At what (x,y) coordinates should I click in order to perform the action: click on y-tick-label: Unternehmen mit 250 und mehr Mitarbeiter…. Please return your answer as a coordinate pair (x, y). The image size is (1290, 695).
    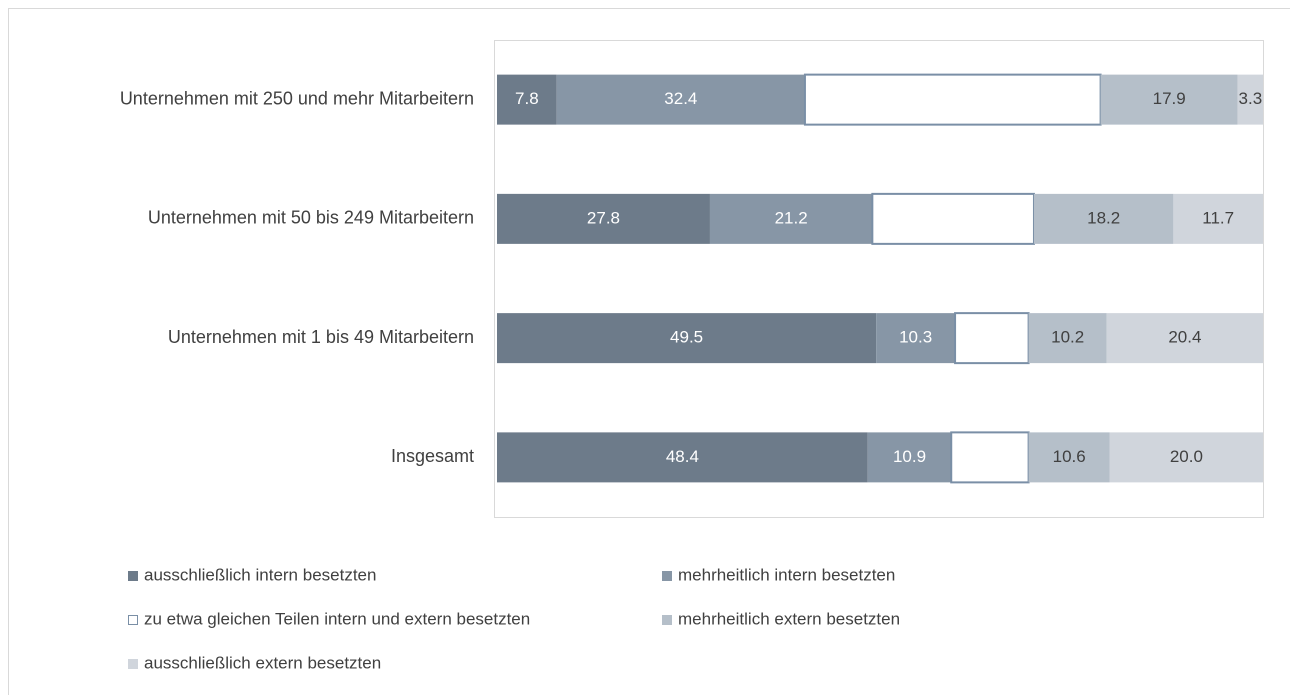
    Looking at the image, I should click on (297, 98).